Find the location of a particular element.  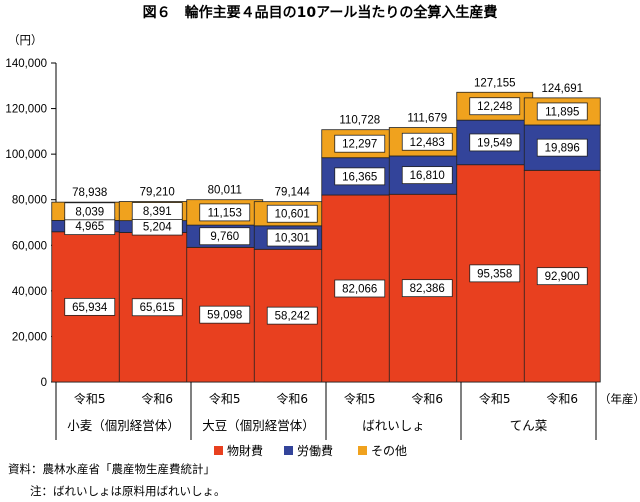

data-label: 19,549 is located at coordinates (494, 143).